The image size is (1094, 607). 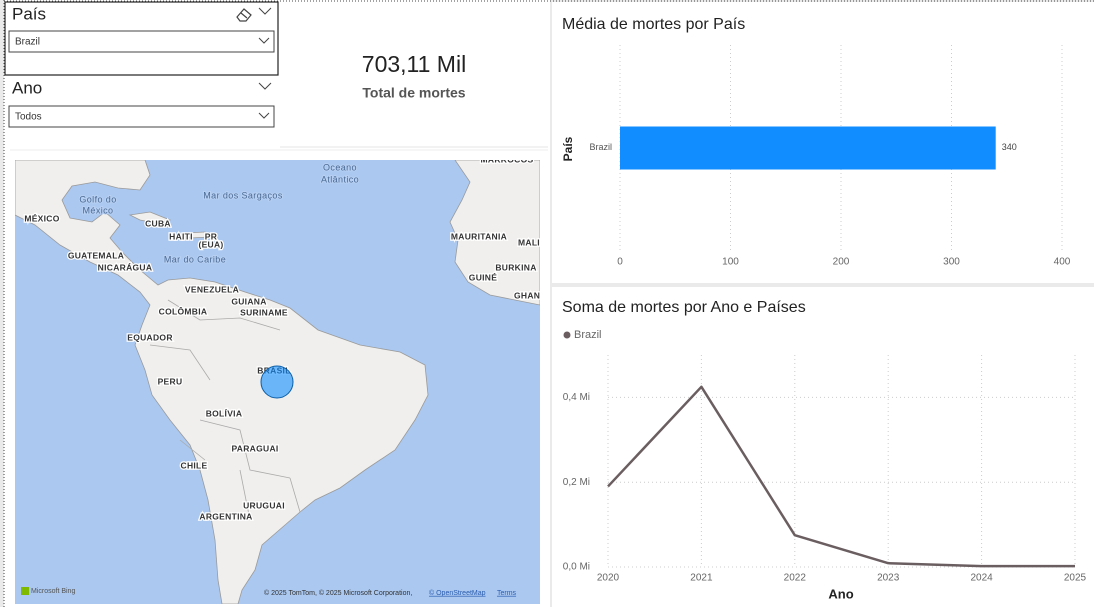 I want to click on island, so click(x=169, y=225).